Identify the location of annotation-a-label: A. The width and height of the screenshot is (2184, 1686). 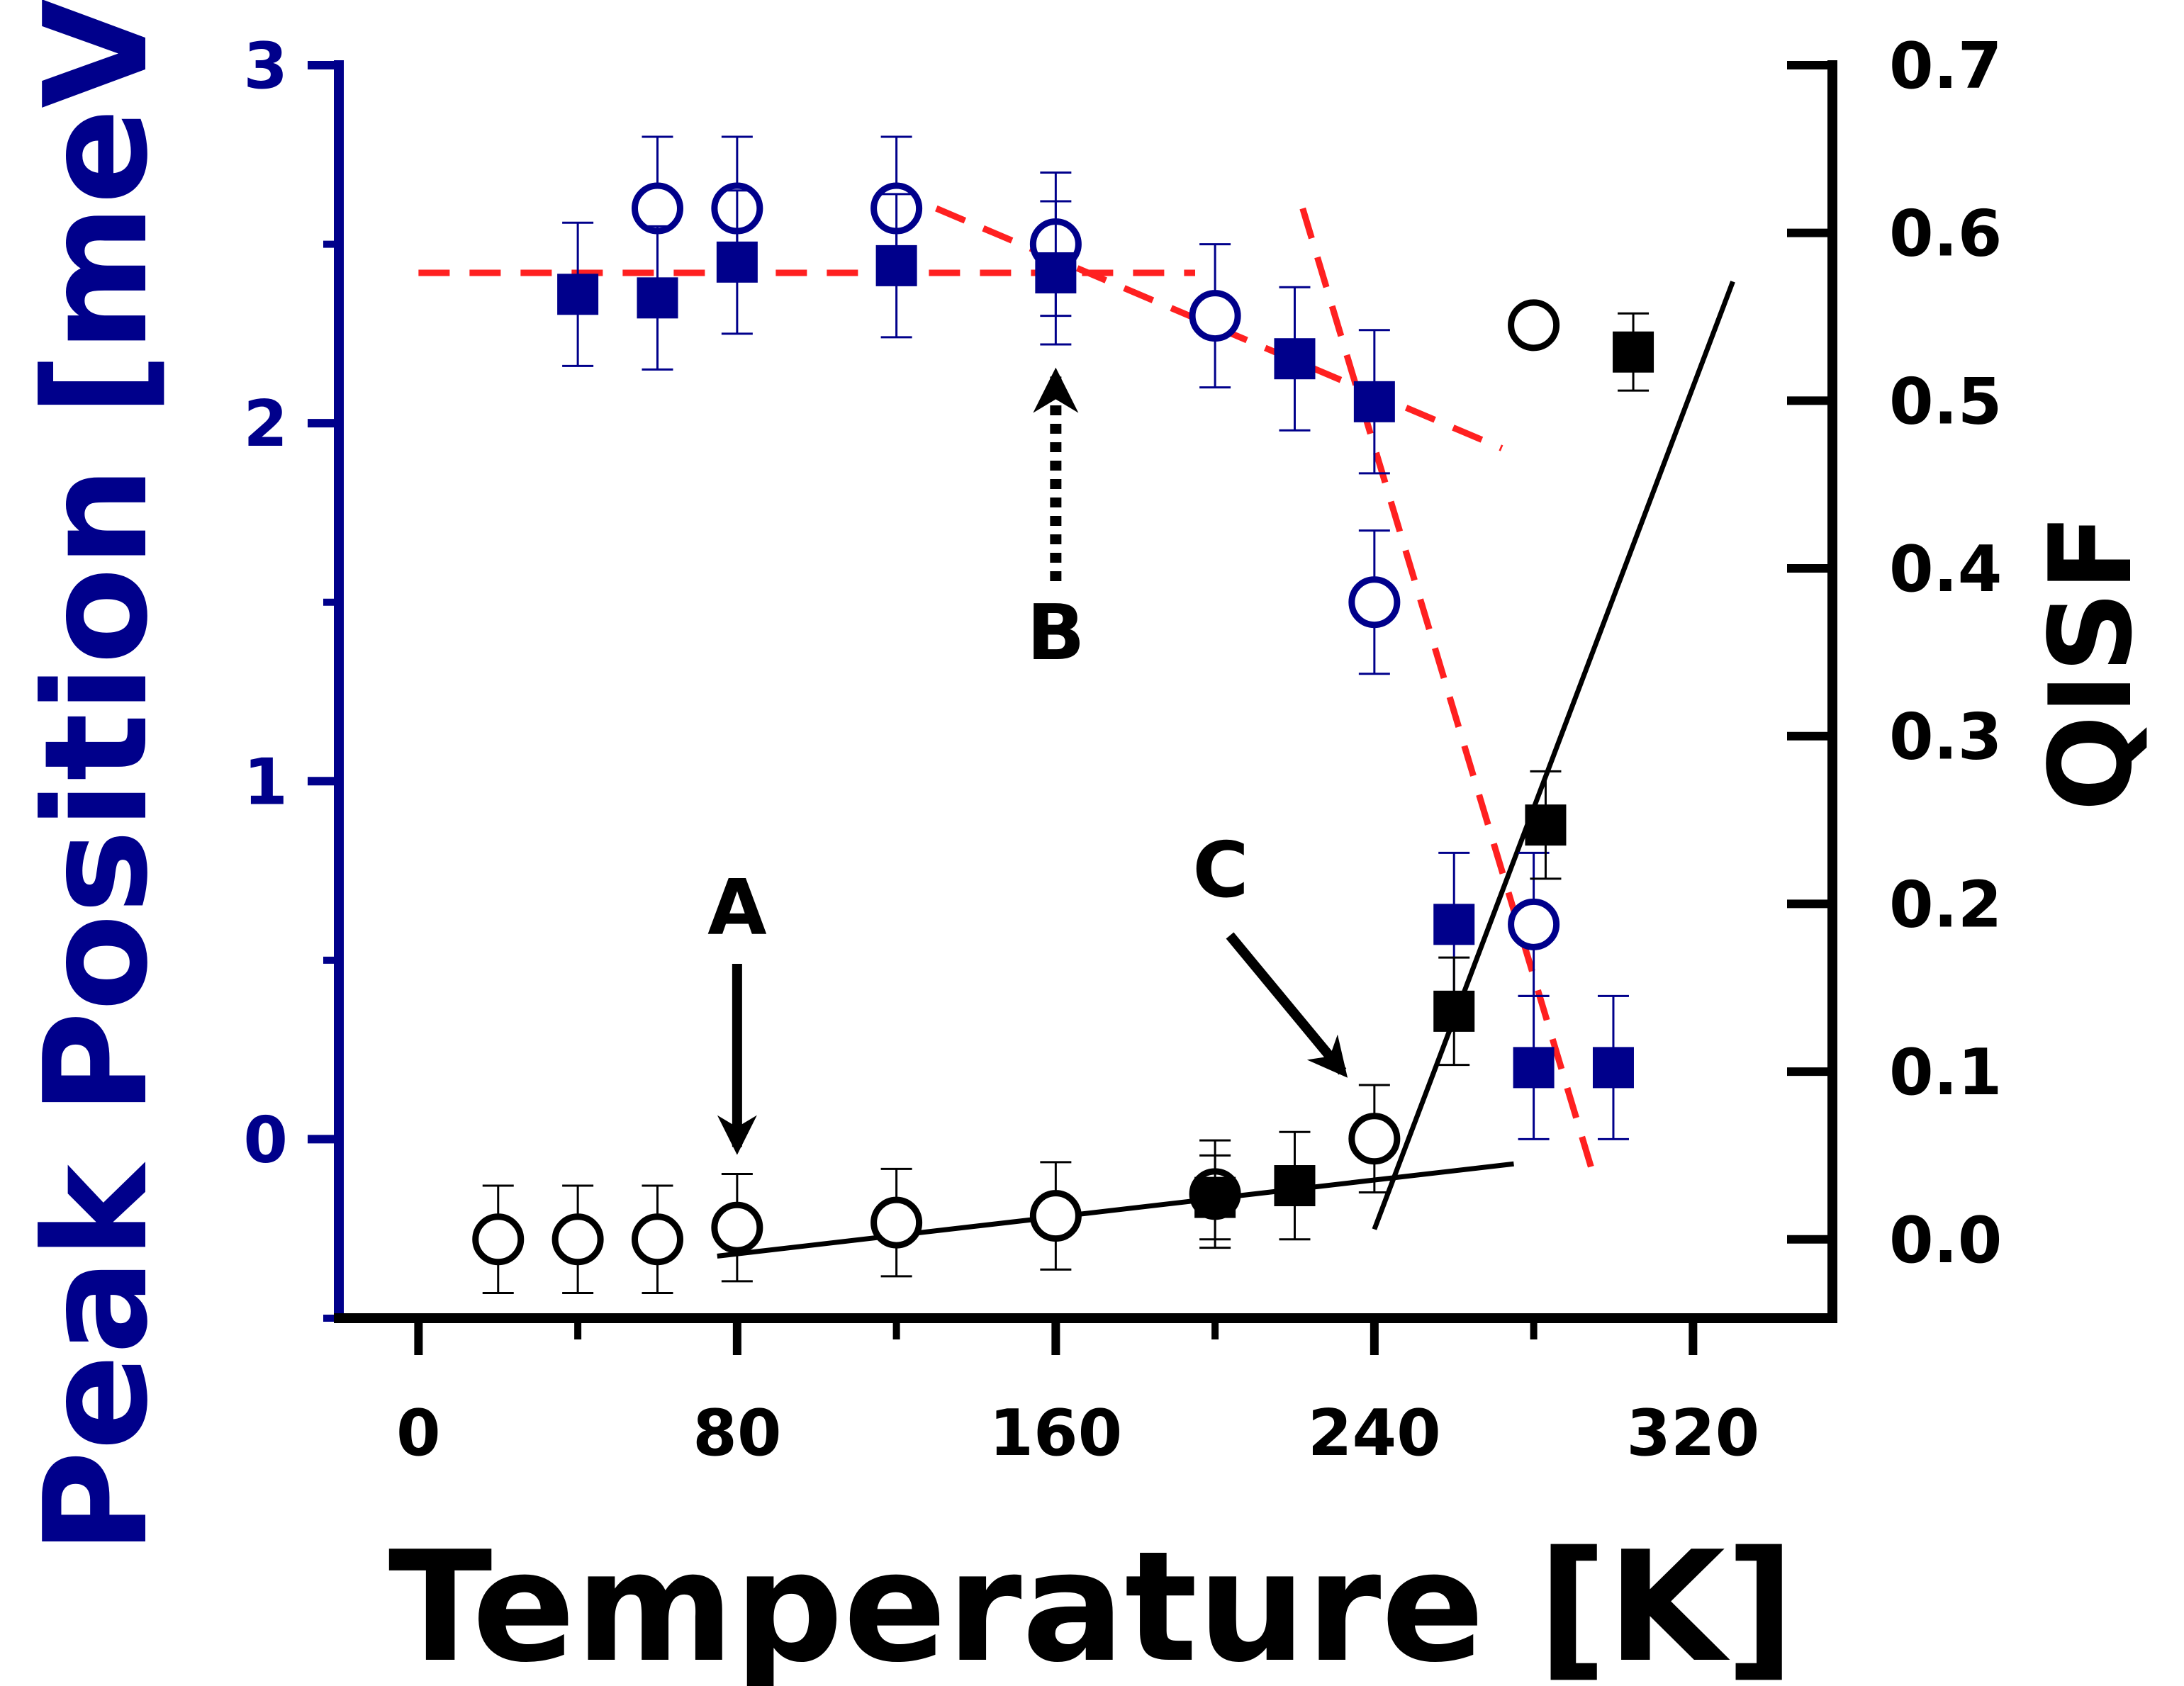
(737, 908).